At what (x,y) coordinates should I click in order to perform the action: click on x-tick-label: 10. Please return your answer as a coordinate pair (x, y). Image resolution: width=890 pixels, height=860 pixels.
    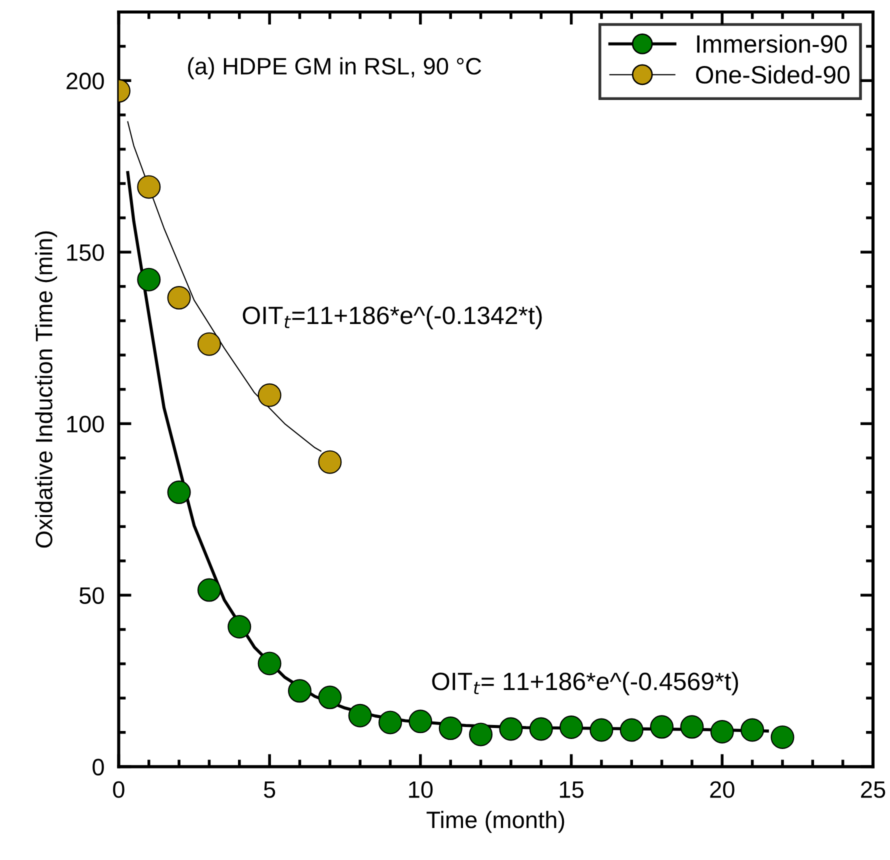
    Looking at the image, I should click on (421, 789).